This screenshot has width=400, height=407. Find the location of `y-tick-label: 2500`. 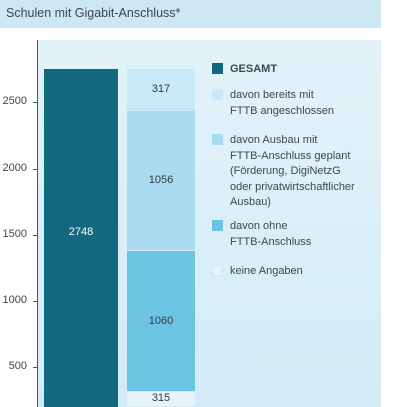

y-tick-label: 2500 is located at coordinates (14, 101).